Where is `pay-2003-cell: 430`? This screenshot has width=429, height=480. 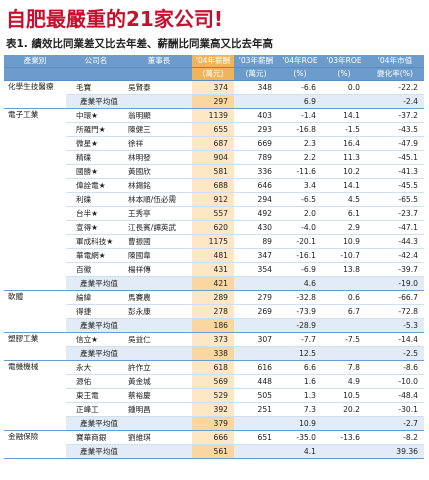 pay-2003-cell: 430 is located at coordinates (256, 228).